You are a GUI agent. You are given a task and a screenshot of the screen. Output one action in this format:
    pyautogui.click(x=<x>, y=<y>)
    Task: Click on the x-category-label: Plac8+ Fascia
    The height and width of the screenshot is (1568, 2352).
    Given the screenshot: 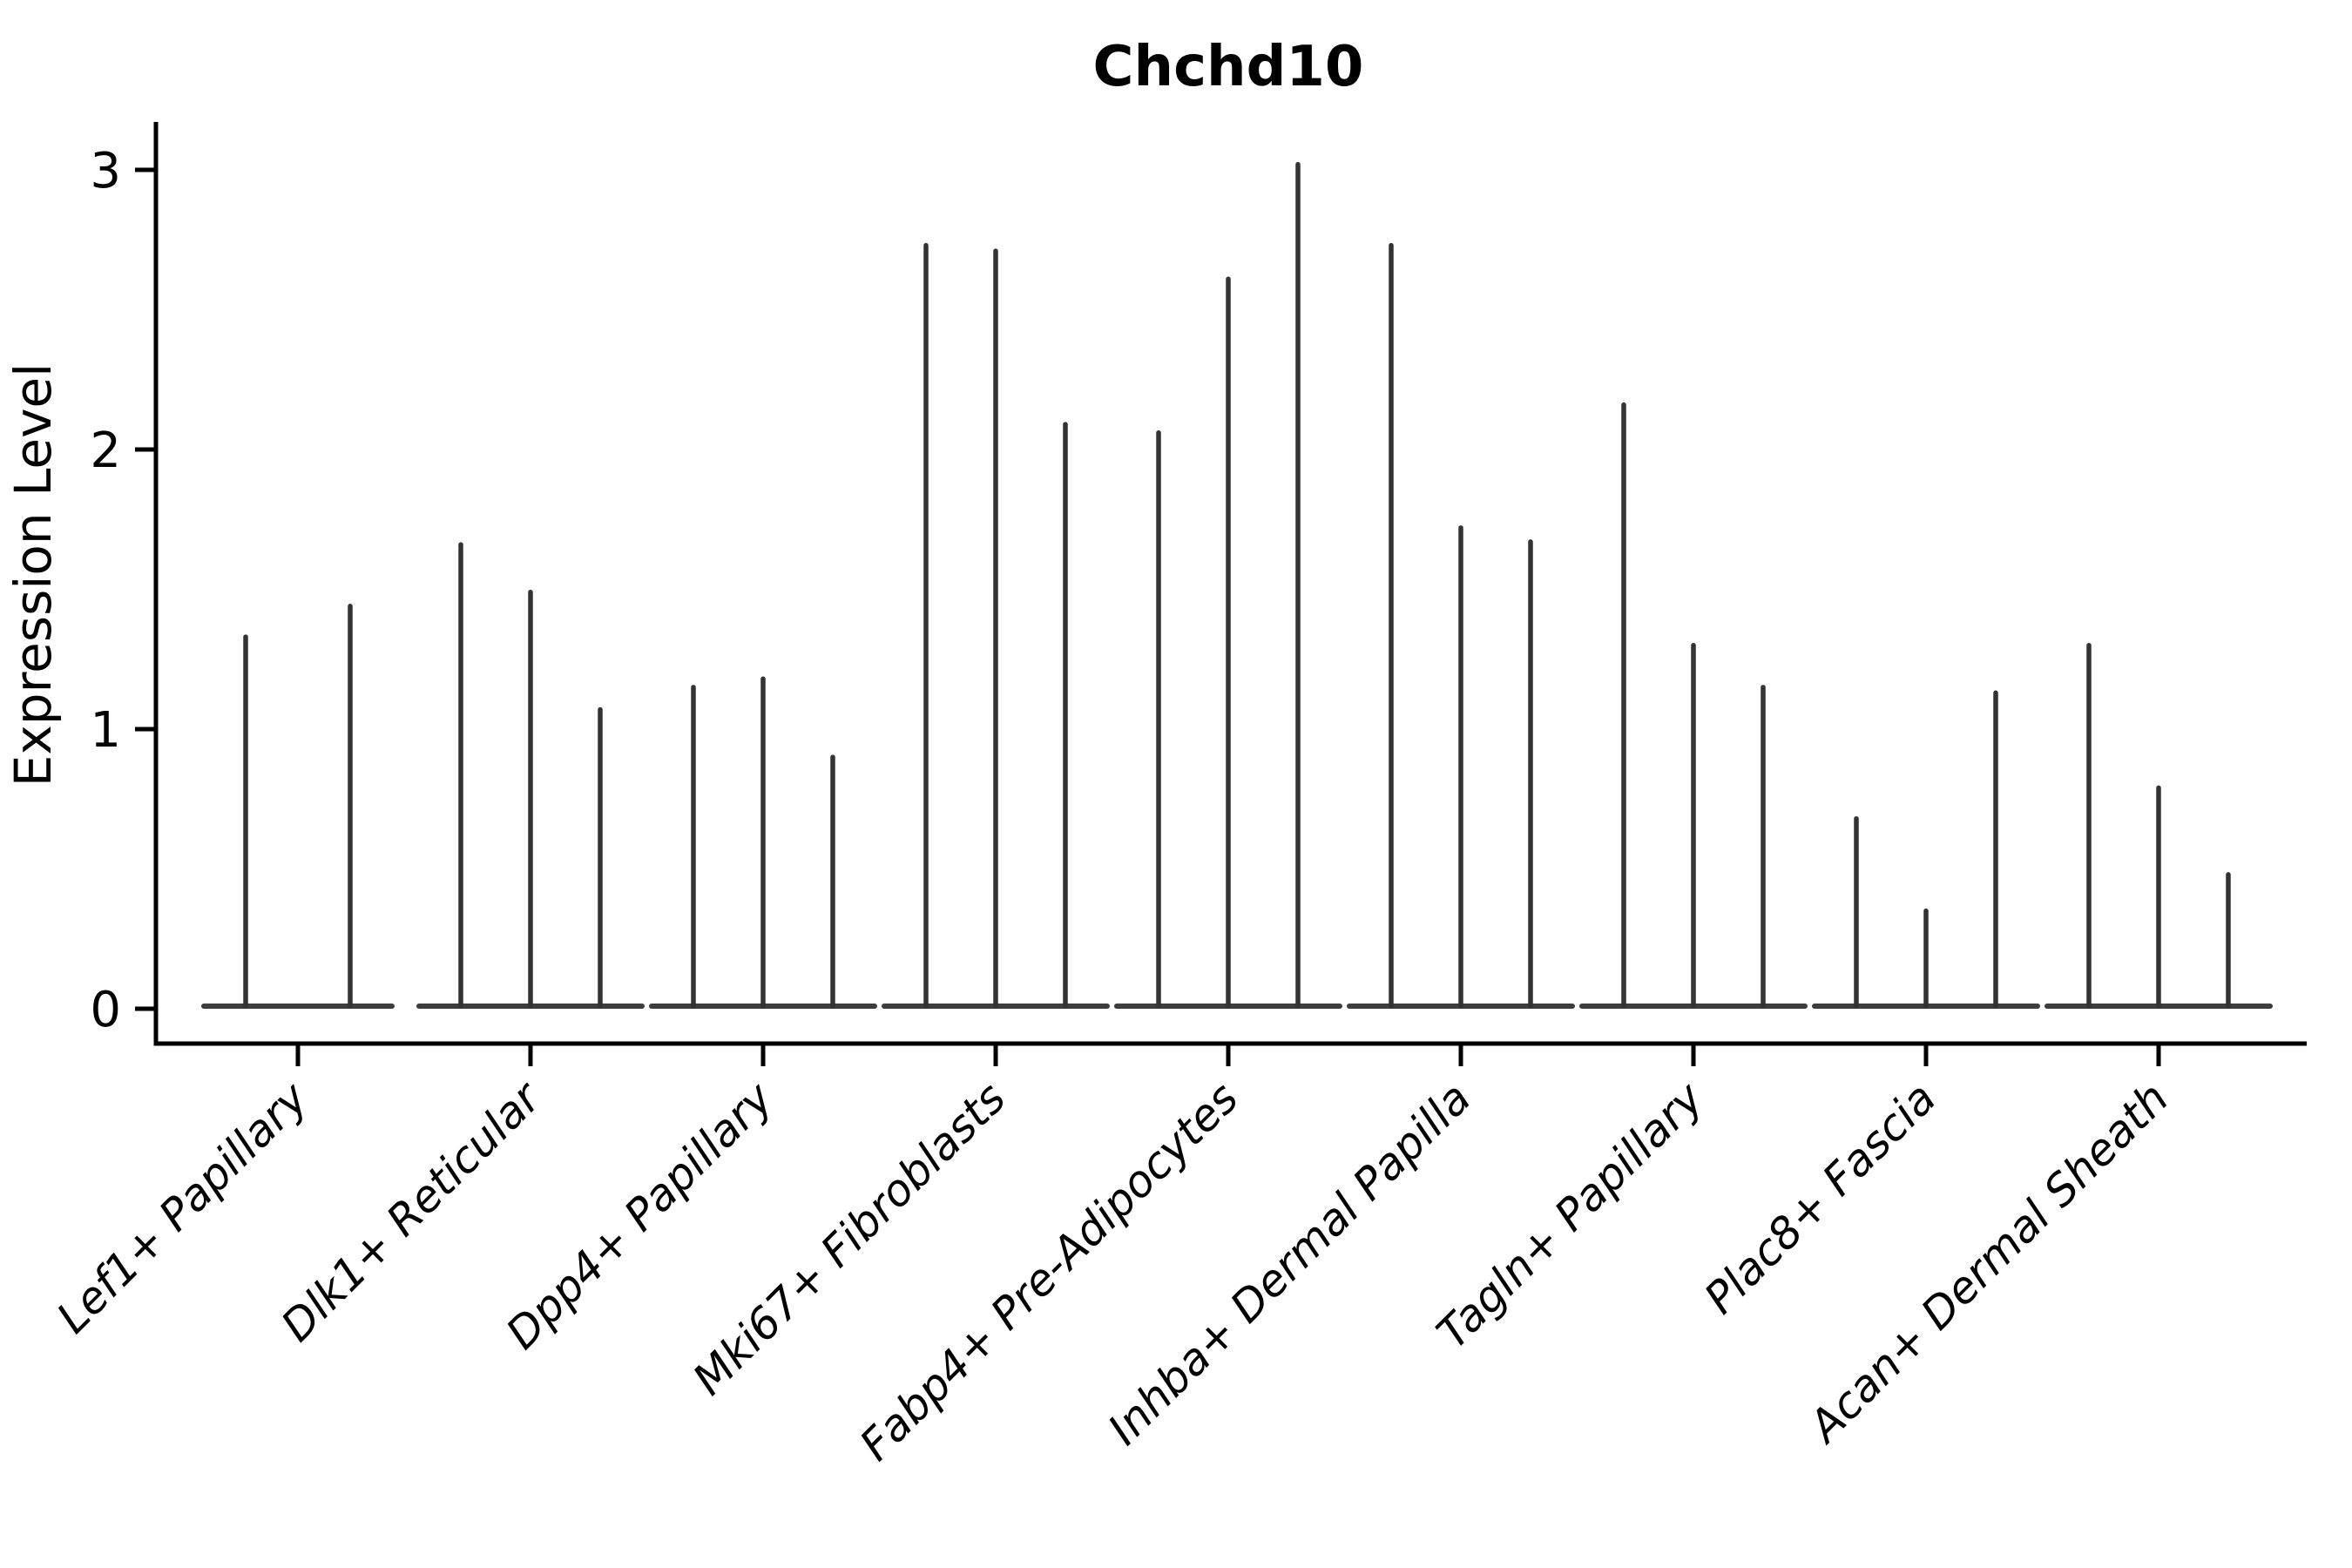 What is the action you would take?
    pyautogui.click(x=1821, y=1197)
    